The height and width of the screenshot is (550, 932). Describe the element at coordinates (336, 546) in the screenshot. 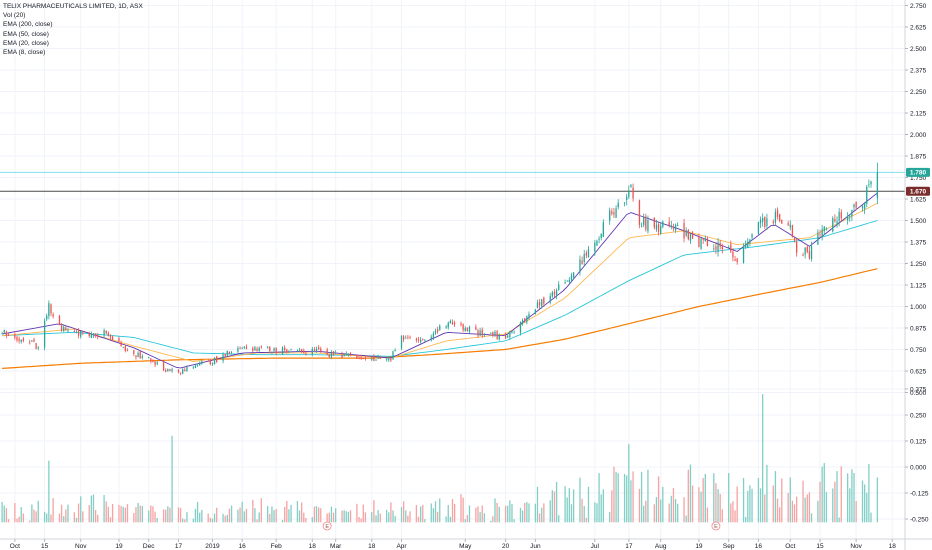

I see `time-tick-label: Mar` at that location.